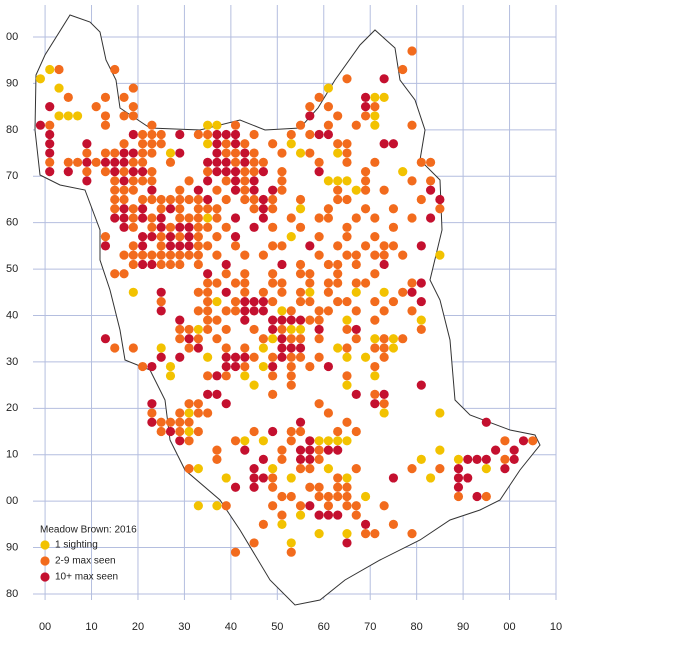 The image size is (696, 652). I want to click on x-tick-label: 00, so click(45, 627).